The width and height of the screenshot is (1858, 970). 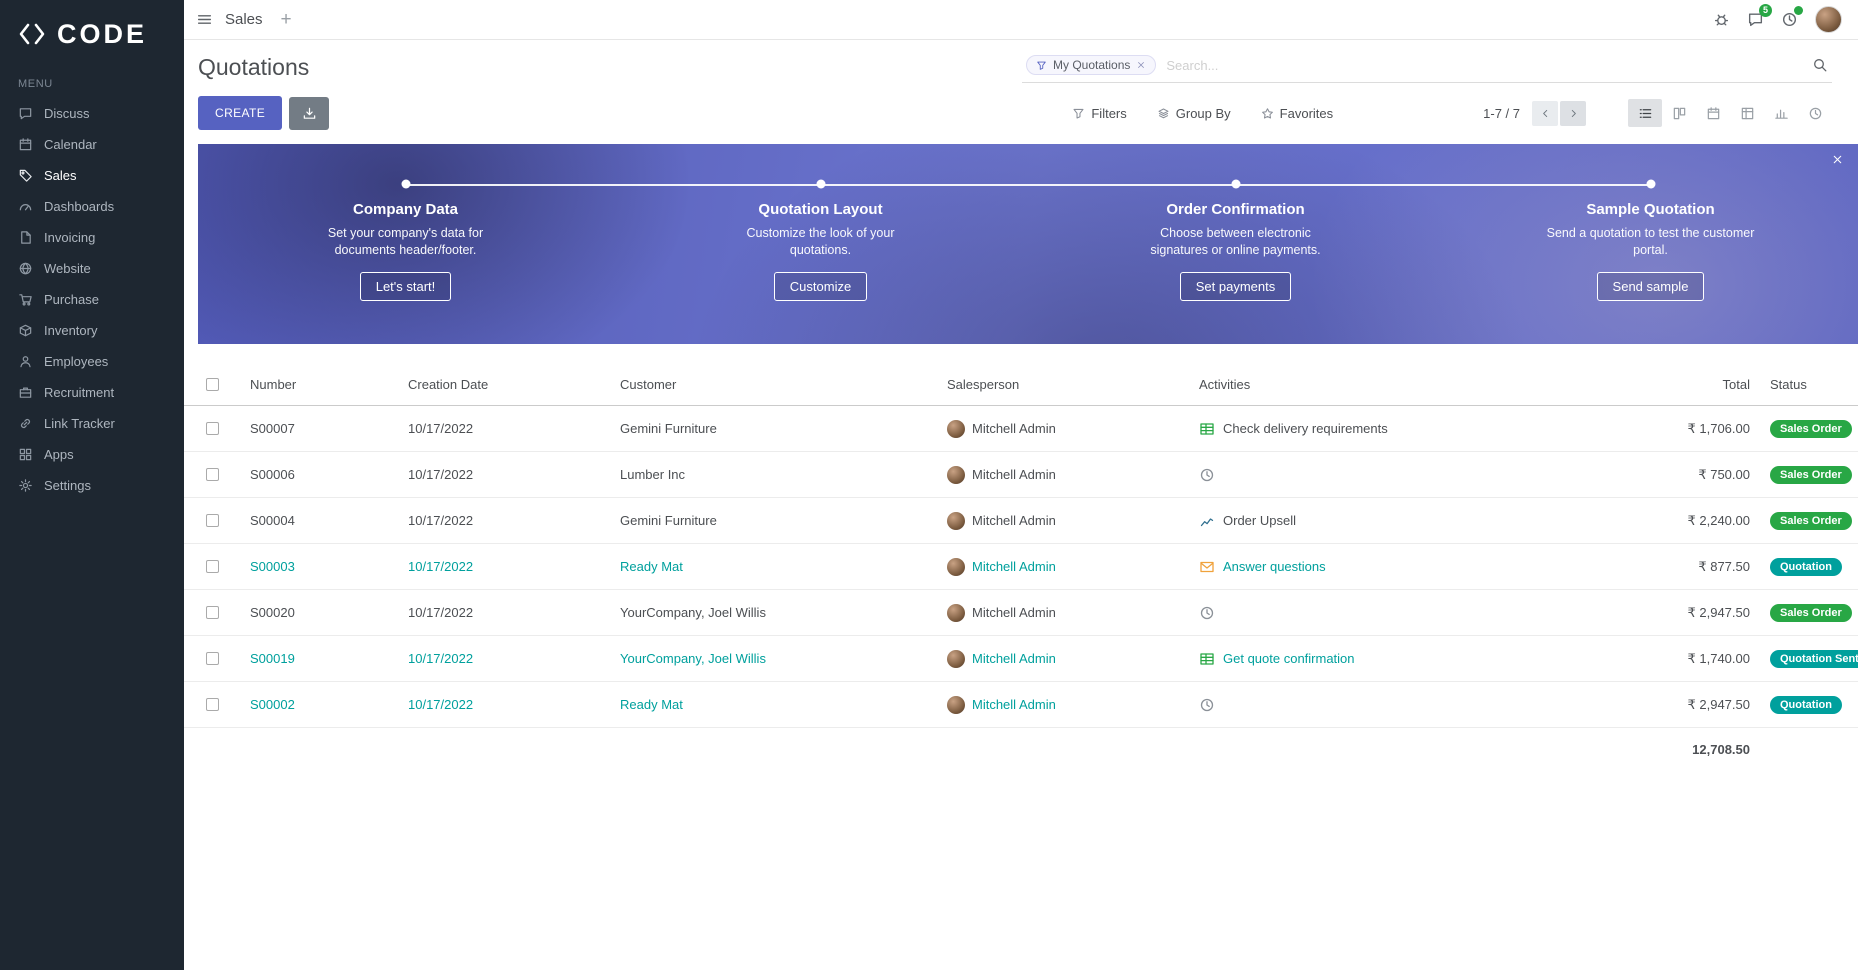 I want to click on pager-next-button, so click(x=1573, y=113).